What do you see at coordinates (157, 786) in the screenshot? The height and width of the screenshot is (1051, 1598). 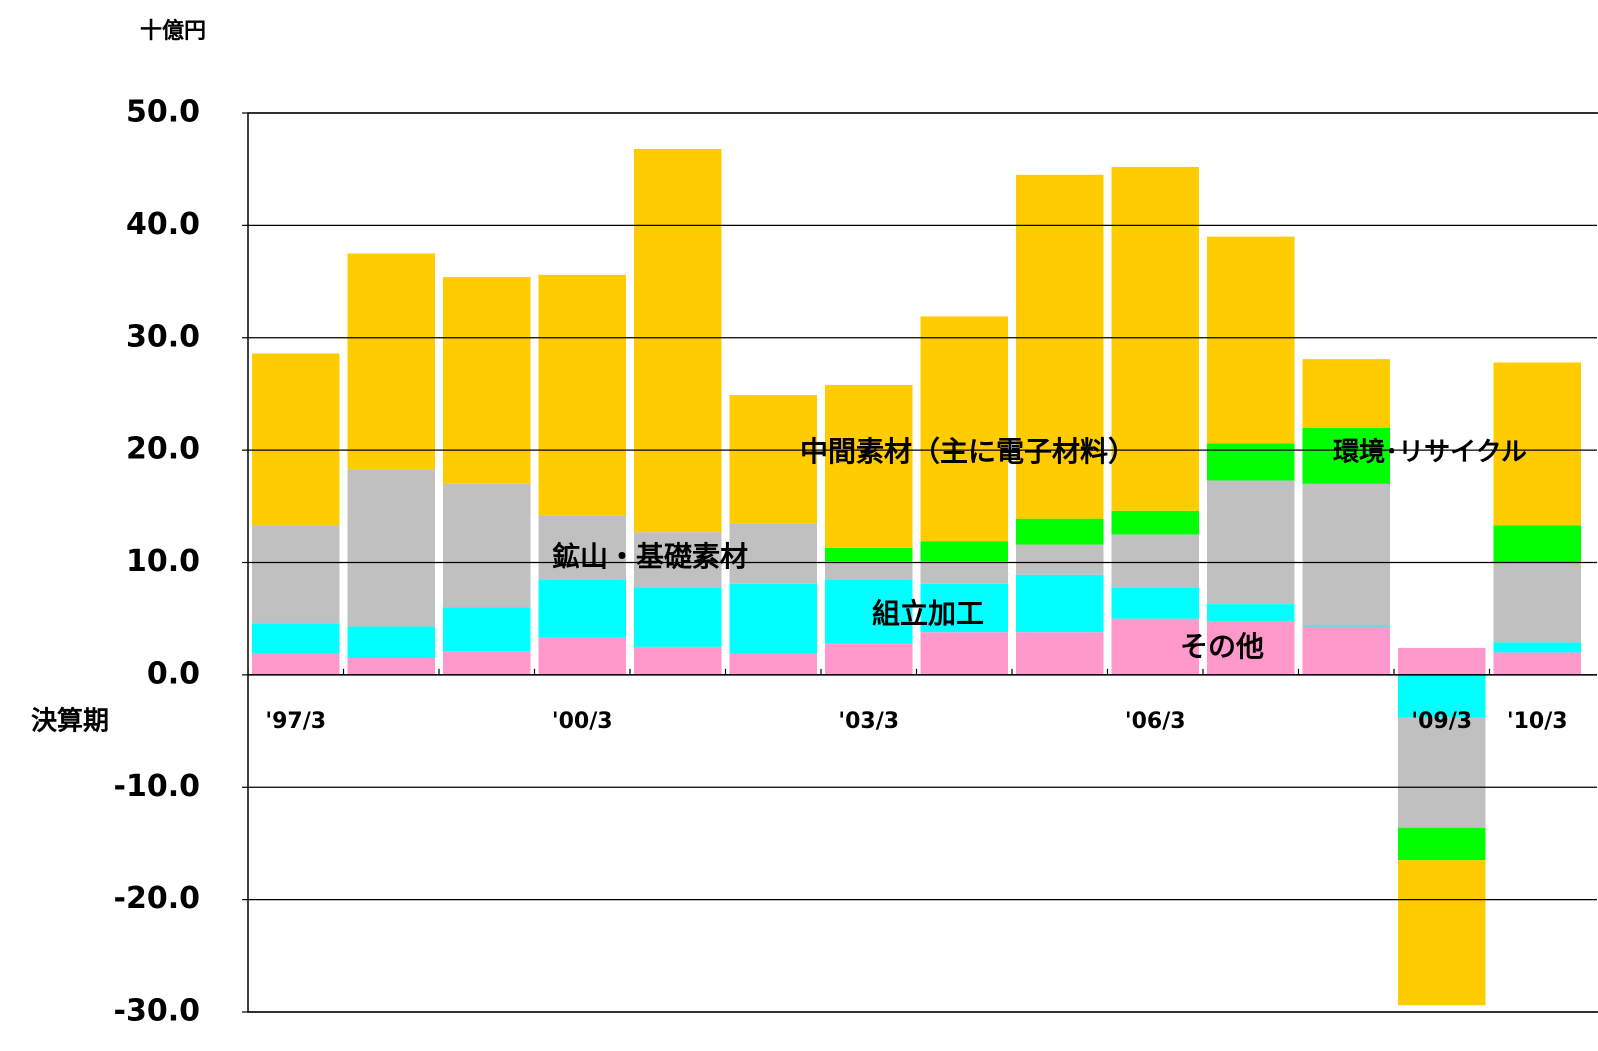 I see `y-tick-label: -10.0` at bounding box center [157, 786].